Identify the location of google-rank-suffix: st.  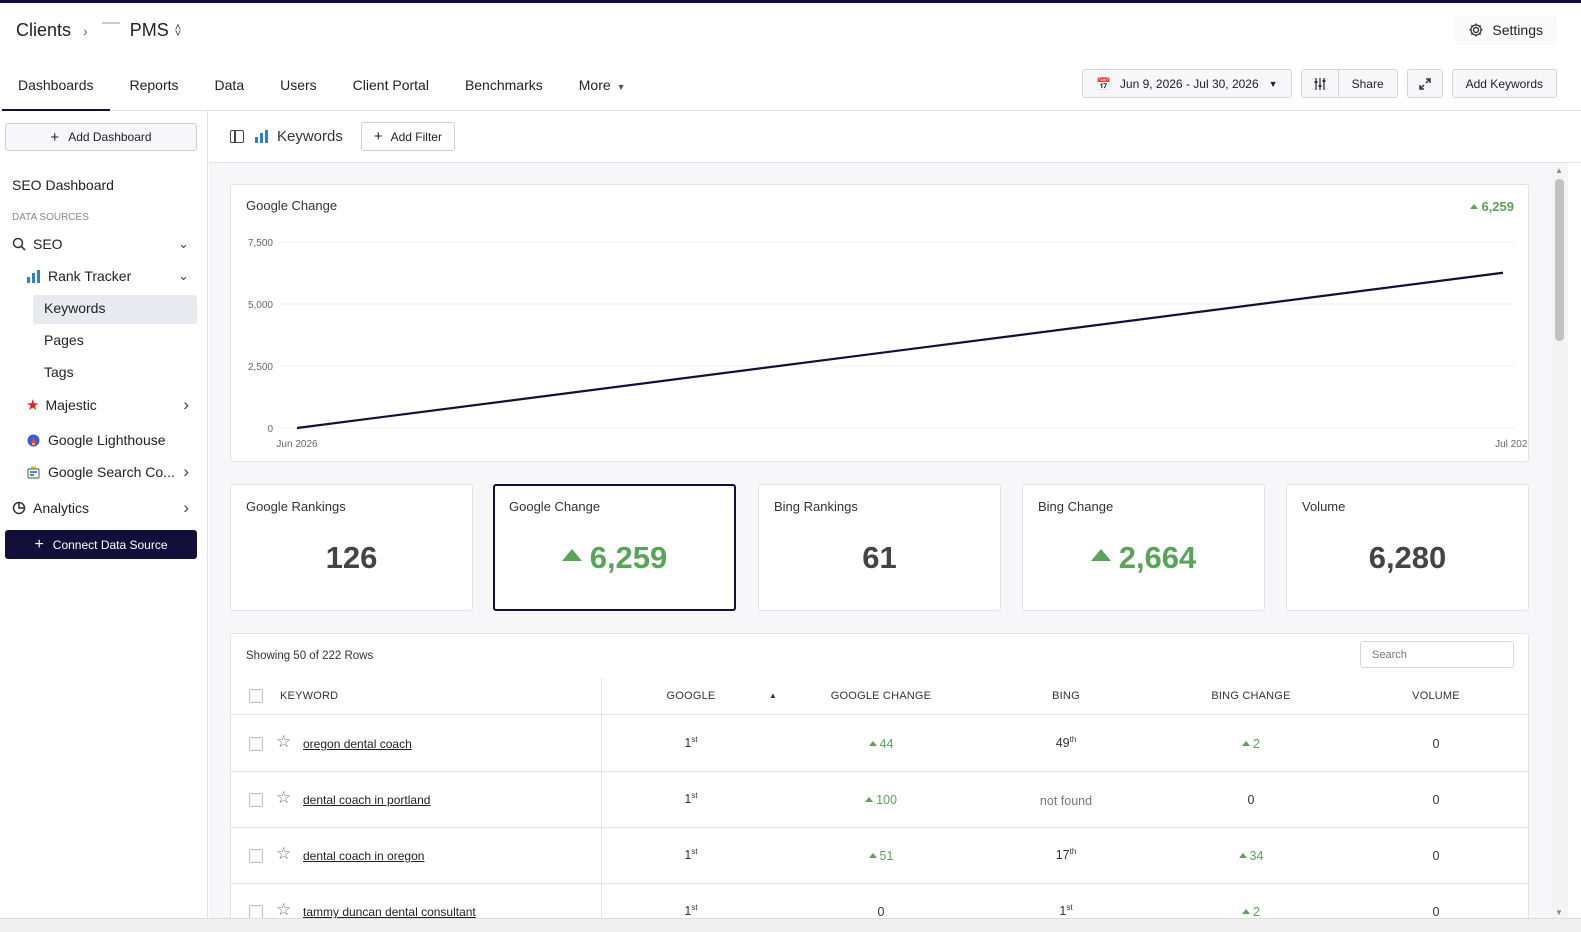
(694, 795).